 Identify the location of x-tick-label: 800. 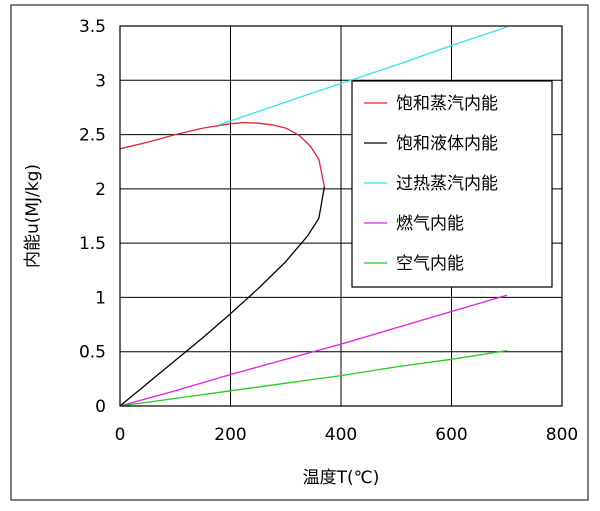
(562, 435).